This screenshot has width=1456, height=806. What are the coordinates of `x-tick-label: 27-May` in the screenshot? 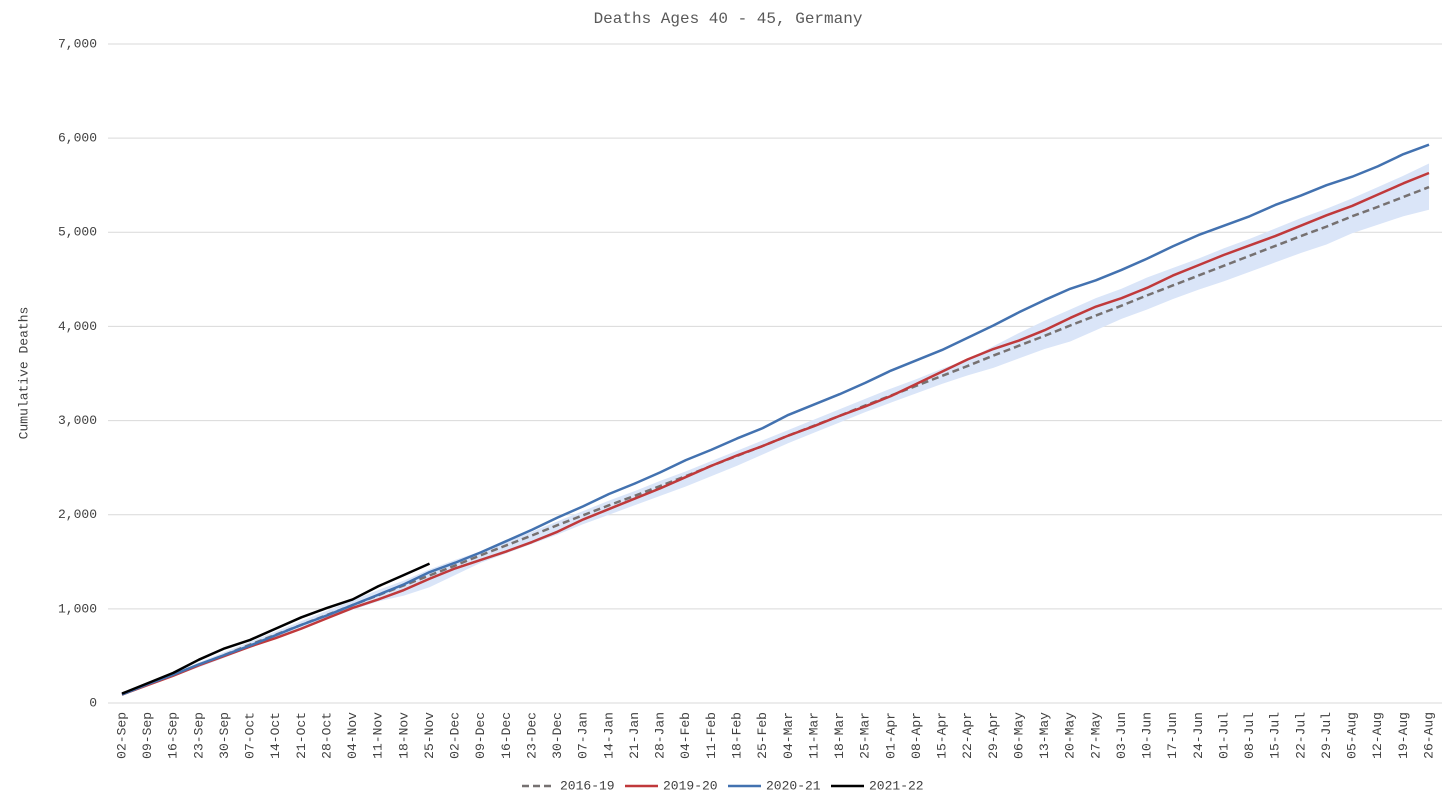 It's located at (1095, 735).